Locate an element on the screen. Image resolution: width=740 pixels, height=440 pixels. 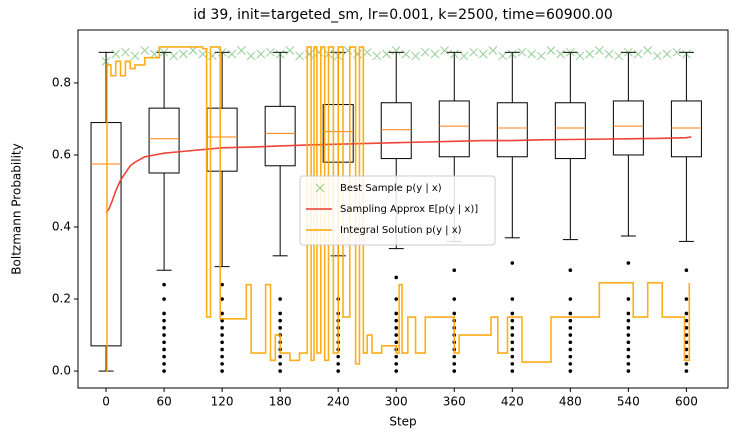
x-axis-label: Step is located at coordinates (402, 422).